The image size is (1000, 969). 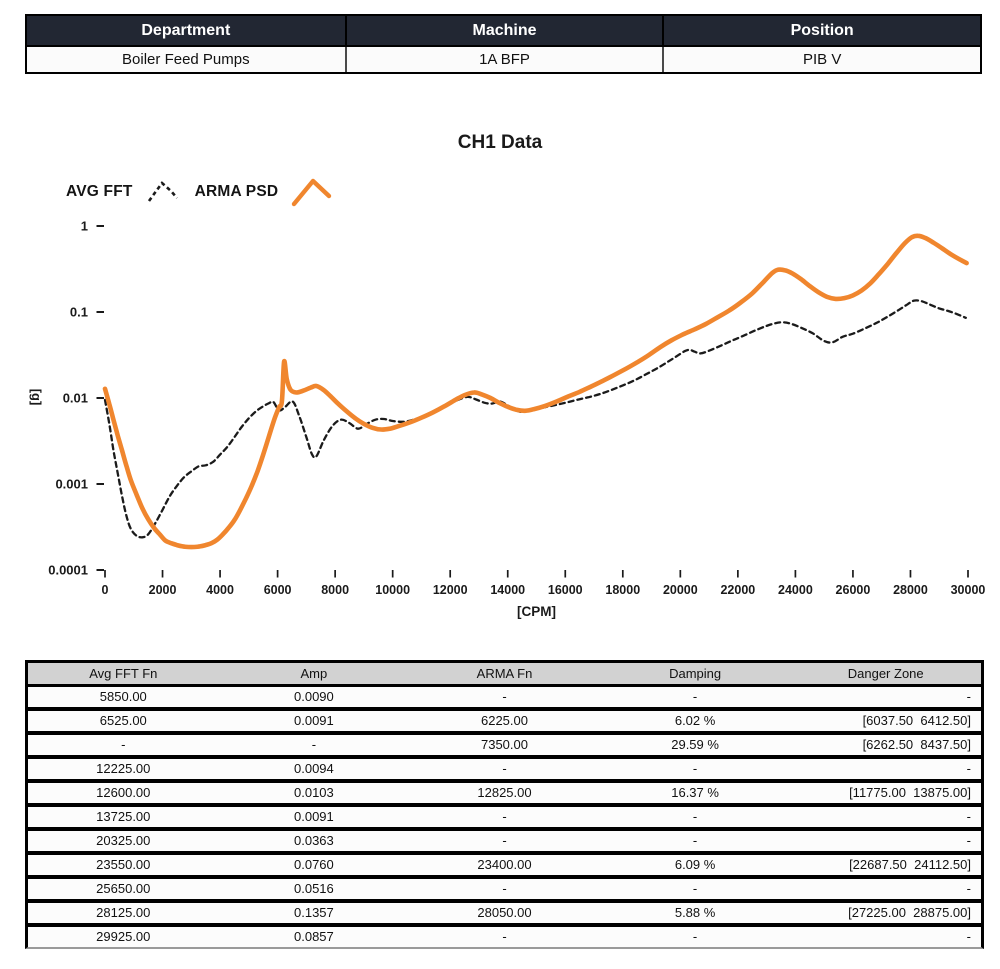 What do you see at coordinates (695, 744) in the screenshot?
I see `table-cell: 29.59 %` at bounding box center [695, 744].